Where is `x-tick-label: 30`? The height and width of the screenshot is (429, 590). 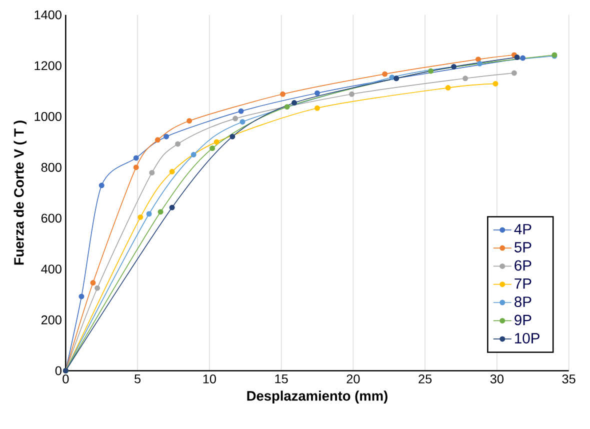
x-tick-label: 30 is located at coordinates (497, 379).